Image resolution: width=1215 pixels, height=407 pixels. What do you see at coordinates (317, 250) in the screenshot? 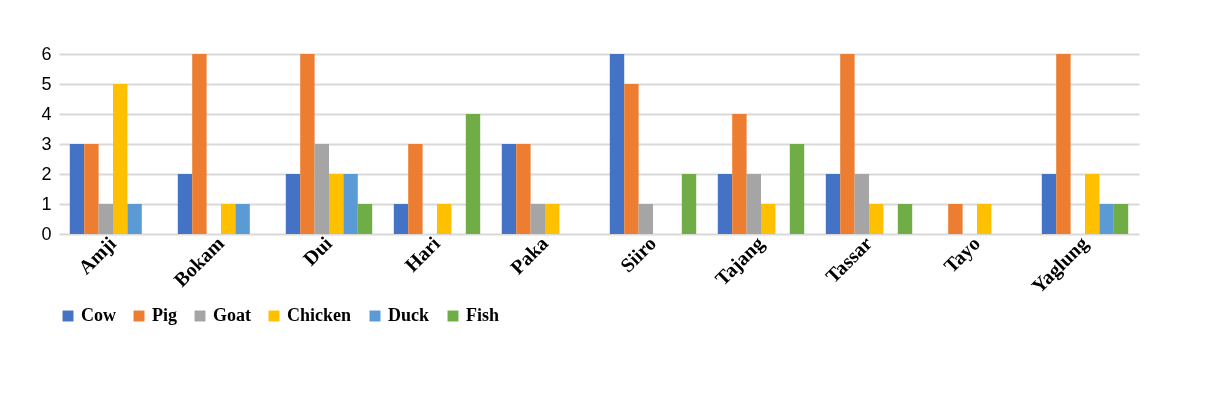
I see `x-tick-label: Dui` at bounding box center [317, 250].